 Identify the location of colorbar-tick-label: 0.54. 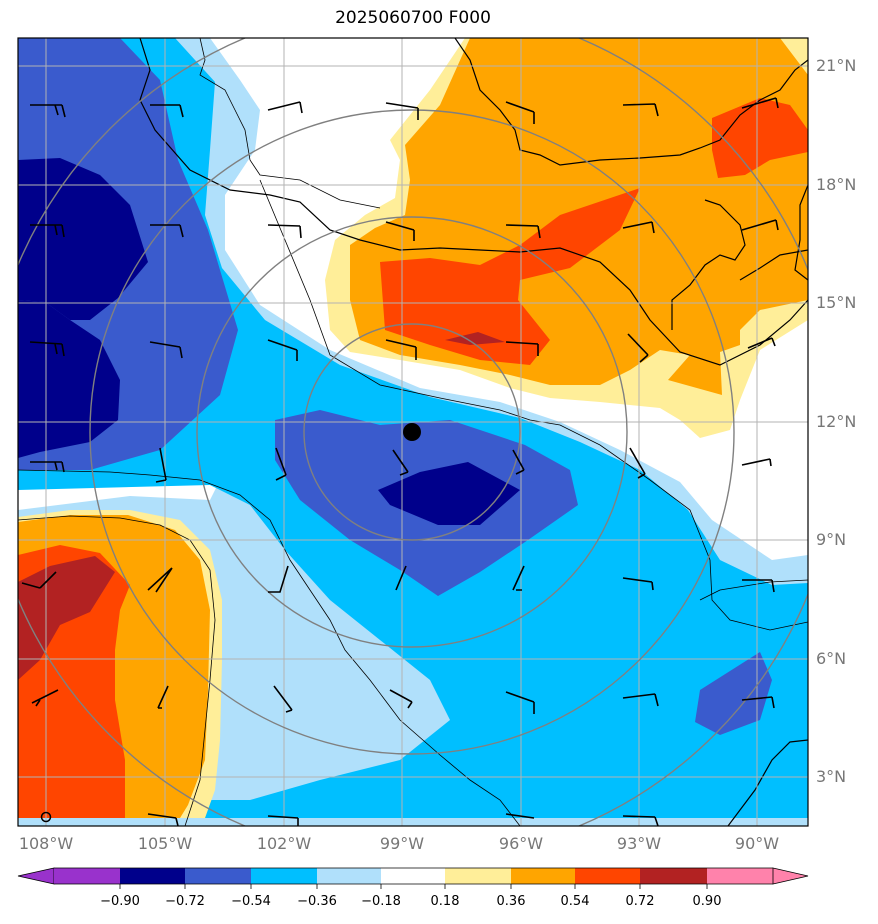
(575, 901).